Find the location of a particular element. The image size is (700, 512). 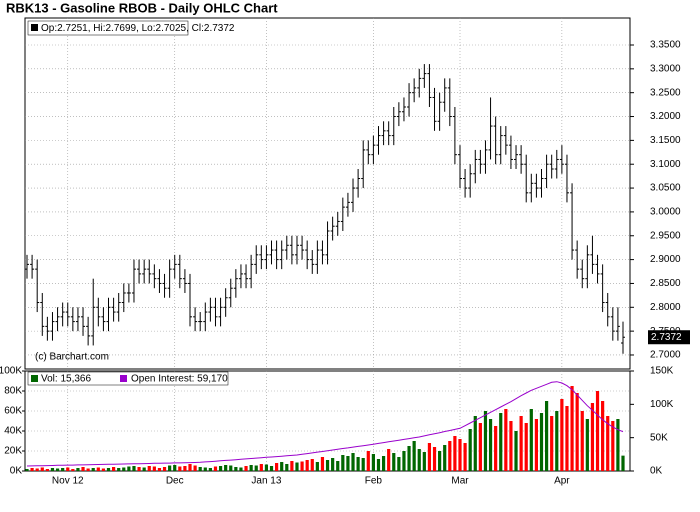

y2-tick-label: 0K is located at coordinates (656, 471).